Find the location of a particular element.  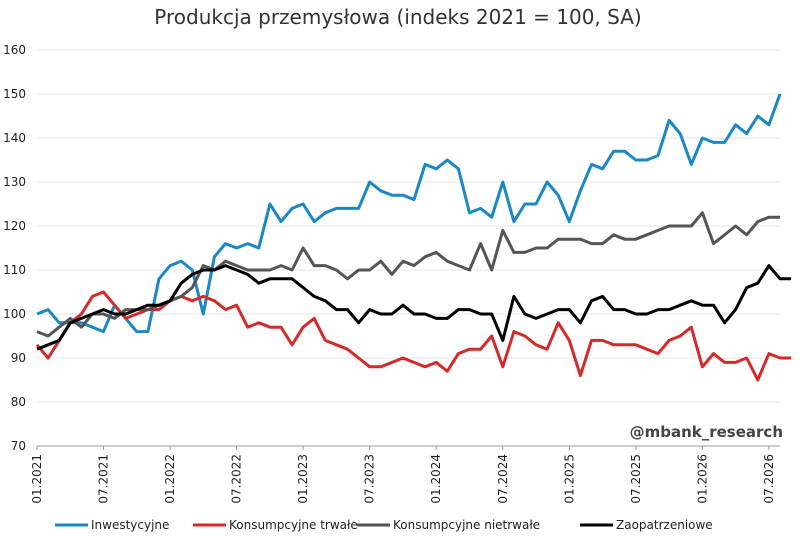

x-tick-label: 07.2023 is located at coordinates (370, 479).